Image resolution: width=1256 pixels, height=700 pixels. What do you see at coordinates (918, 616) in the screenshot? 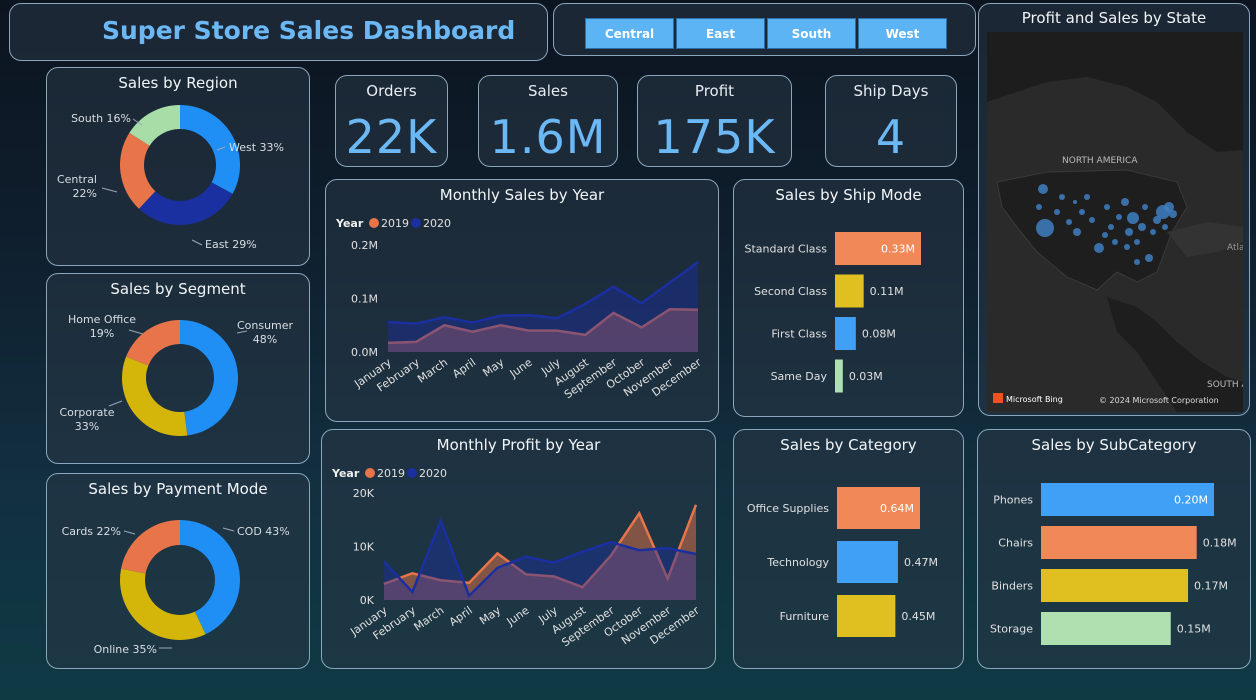
I see `bar-value-label: 0.45M` at bounding box center [918, 616].